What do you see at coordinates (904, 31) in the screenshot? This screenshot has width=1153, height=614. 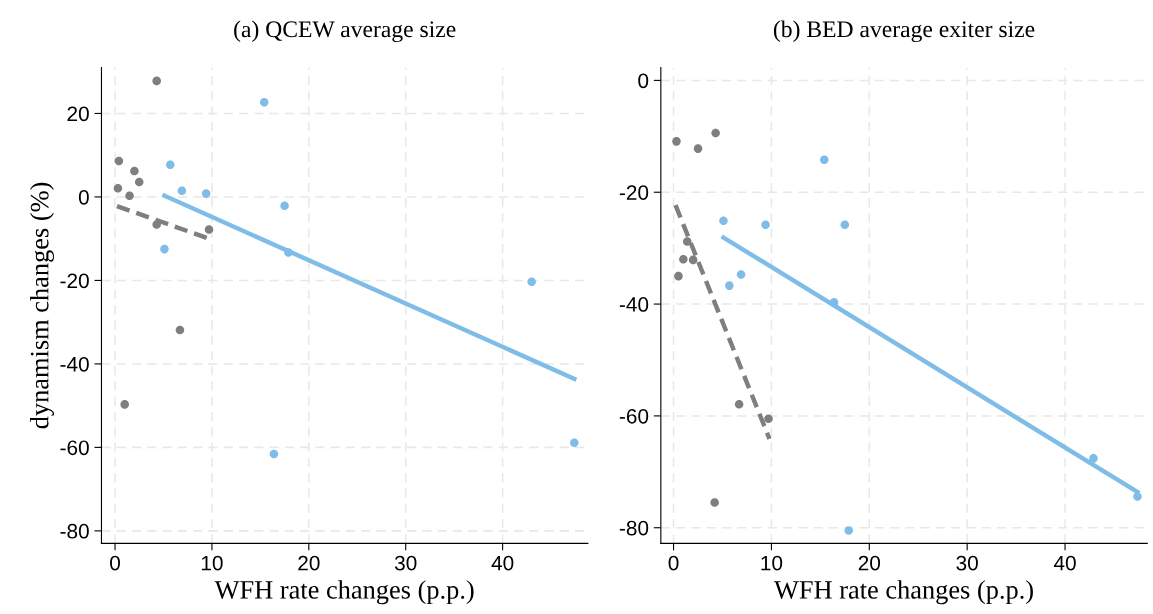 I see `chart-title: (b) BED average exiter size` at bounding box center [904, 31].